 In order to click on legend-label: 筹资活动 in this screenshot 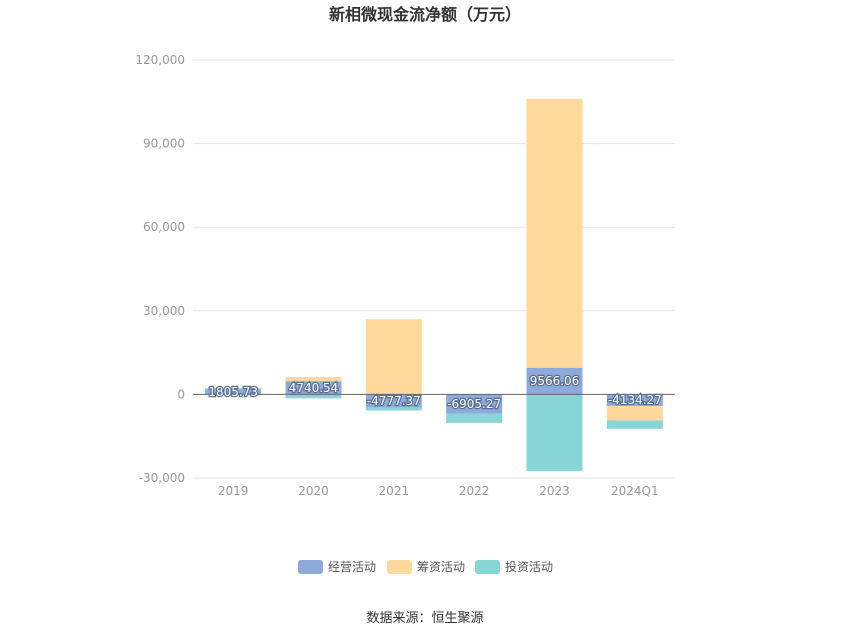, I will do `click(441, 567)`.